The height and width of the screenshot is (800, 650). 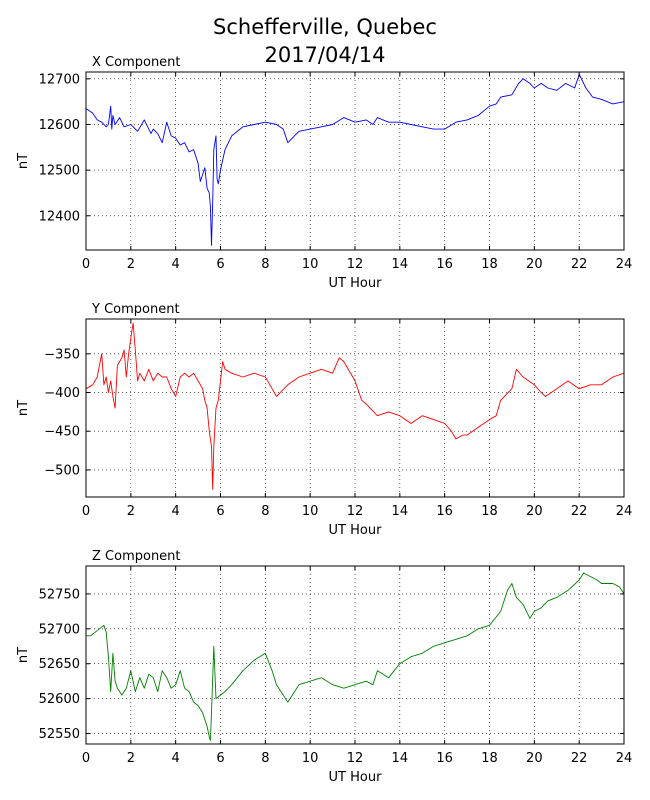 What do you see at coordinates (176, 758) in the screenshot?
I see `z-x-tick-label-2: 4` at bounding box center [176, 758].